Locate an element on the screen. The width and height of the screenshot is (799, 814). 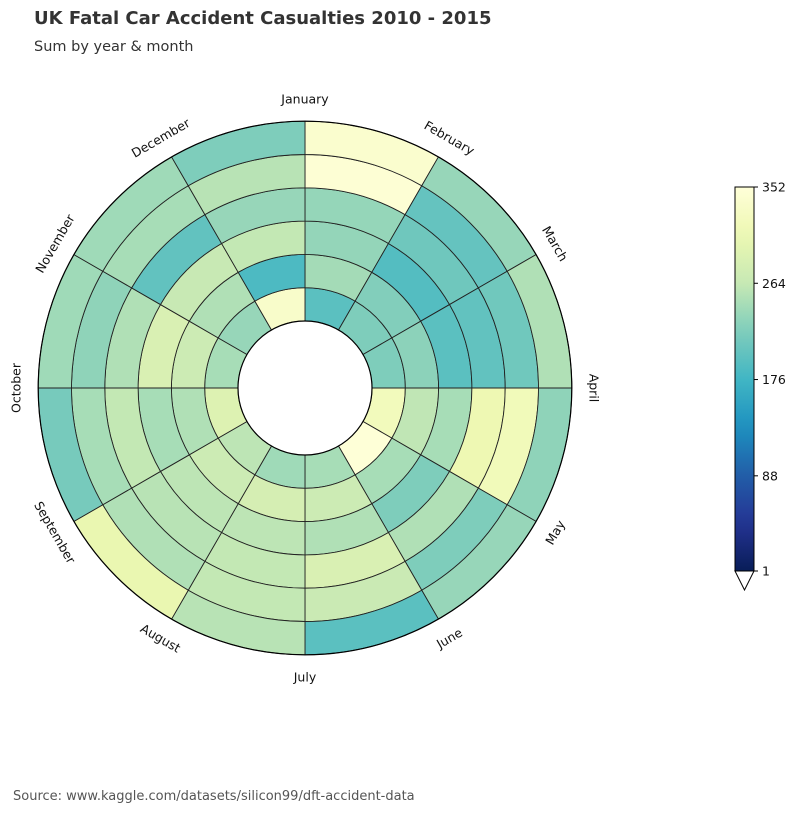
month-label-july: July is located at coordinates (305, 676).